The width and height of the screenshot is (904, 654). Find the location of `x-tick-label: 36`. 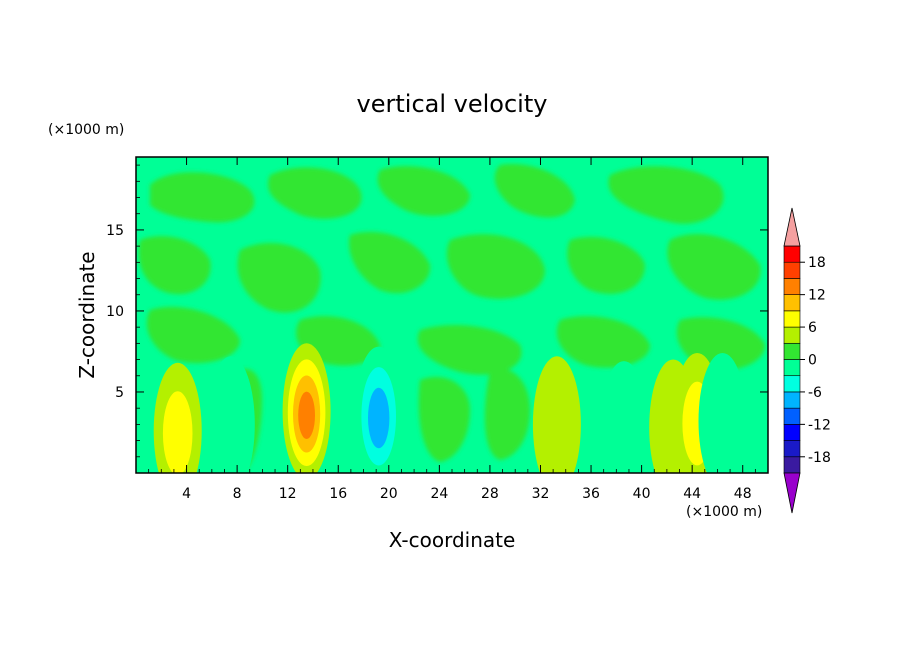

x-tick-label: 36 is located at coordinates (591, 494).